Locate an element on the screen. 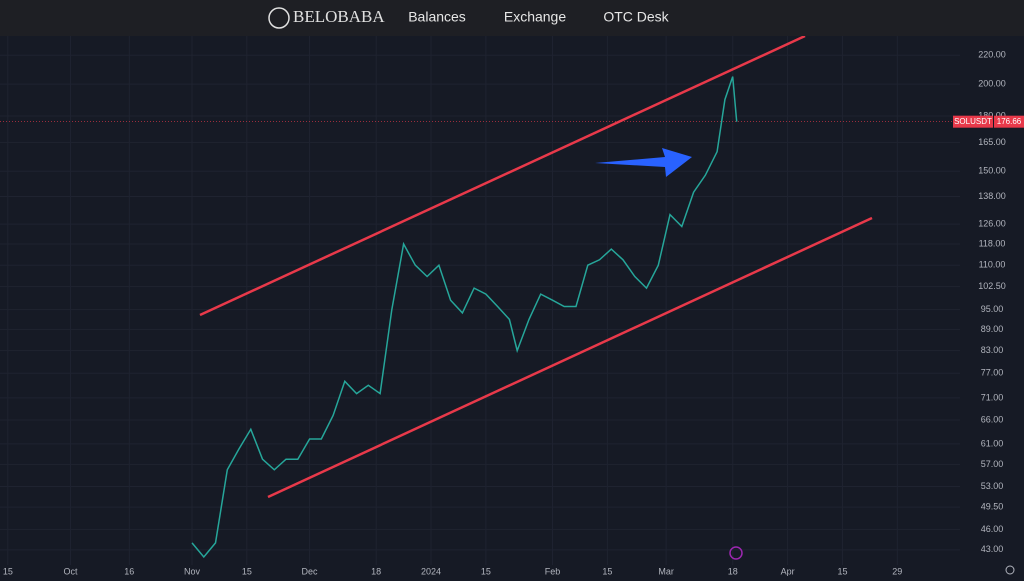  y-tick-label: 138.00 is located at coordinates (992, 196).